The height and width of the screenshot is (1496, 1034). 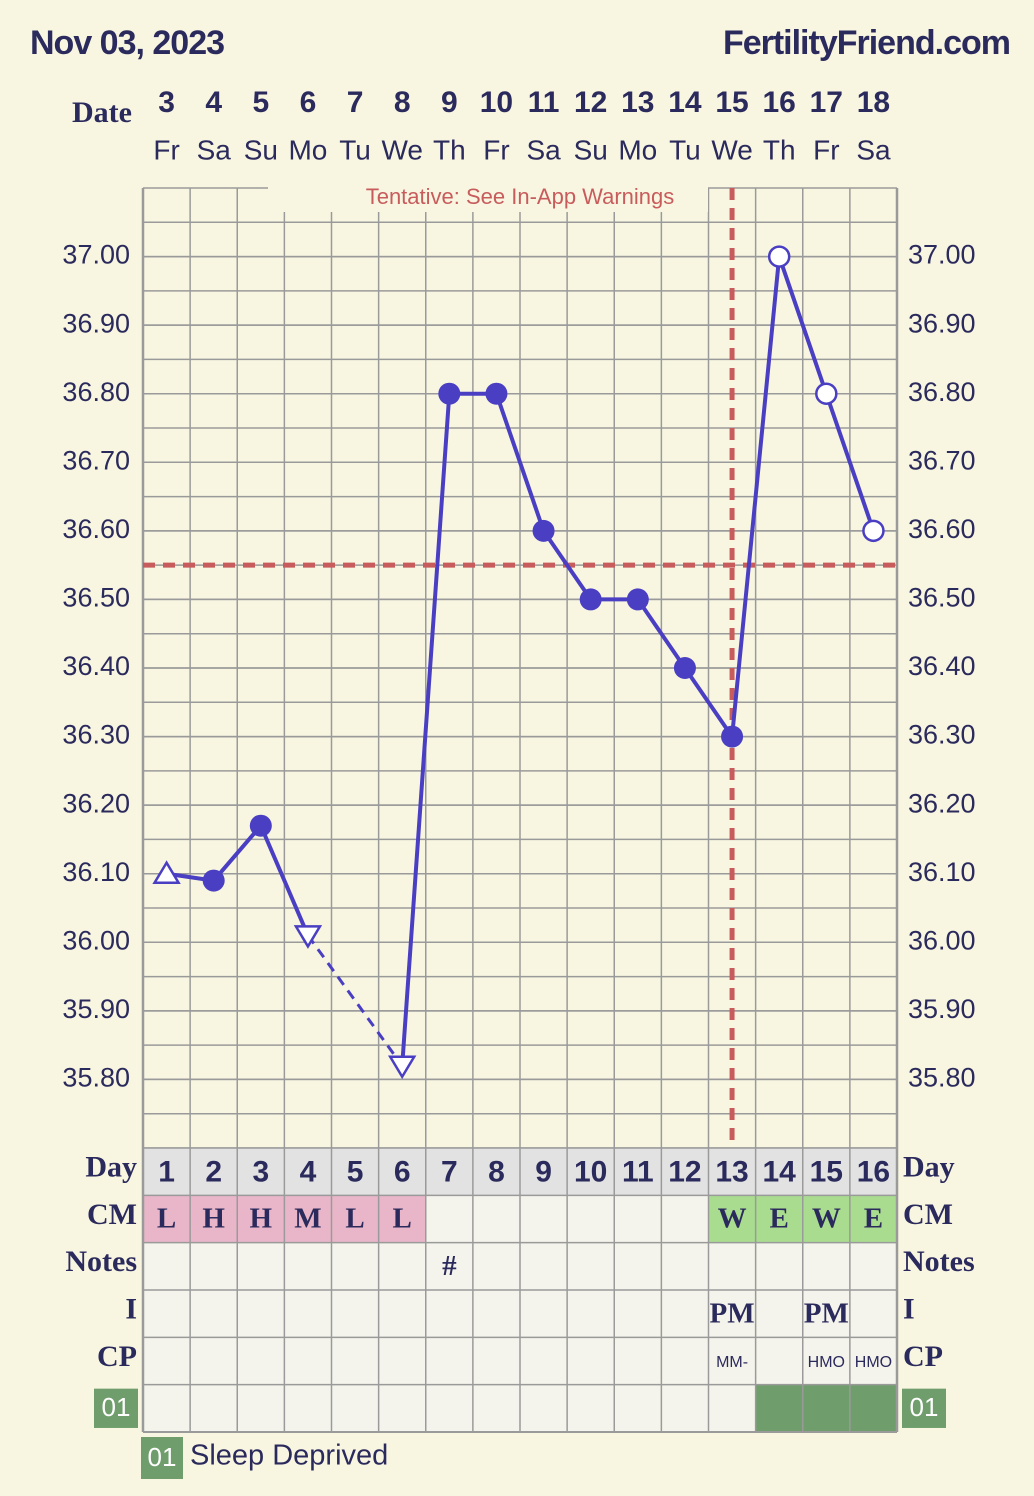 What do you see at coordinates (928, 1214) in the screenshot?
I see `row-label-right: CM` at bounding box center [928, 1214].